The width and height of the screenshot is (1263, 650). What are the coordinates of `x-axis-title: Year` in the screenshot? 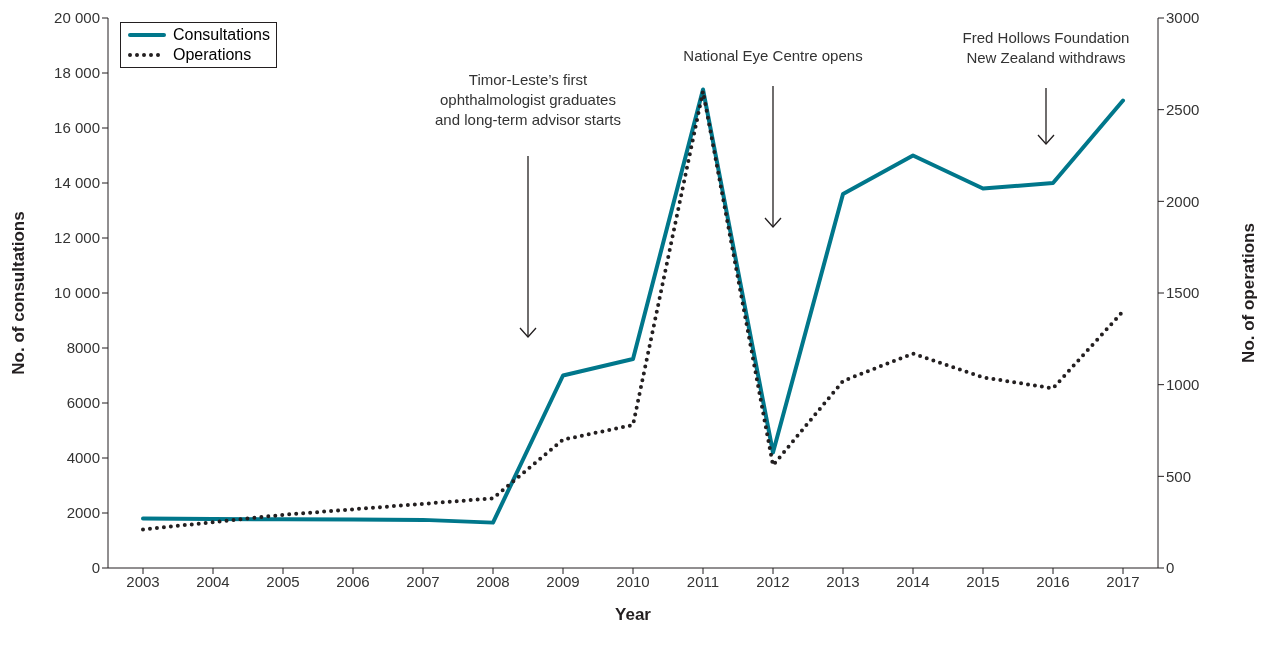 It's located at (633, 614).